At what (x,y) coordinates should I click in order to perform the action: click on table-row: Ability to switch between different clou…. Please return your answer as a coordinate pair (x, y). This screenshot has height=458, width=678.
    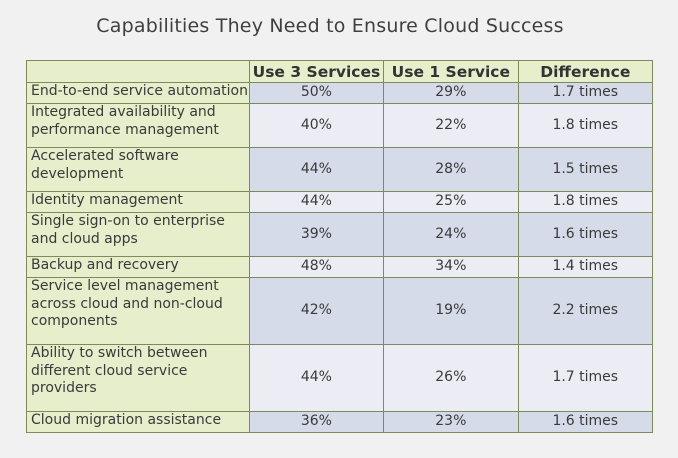
    Looking at the image, I should click on (340, 378).